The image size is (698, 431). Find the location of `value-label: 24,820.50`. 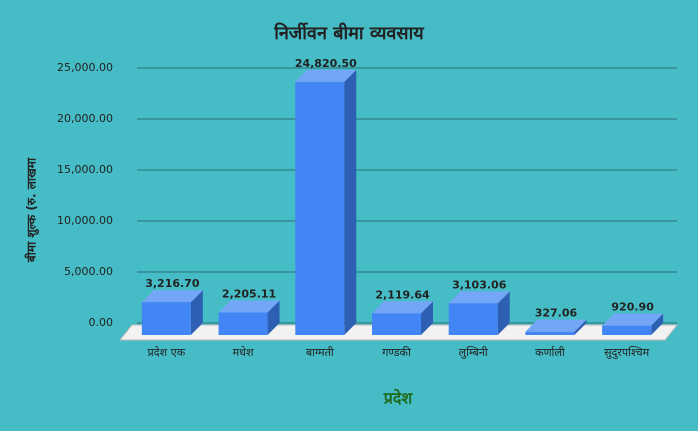

value-label: 24,820.50 is located at coordinates (326, 63).